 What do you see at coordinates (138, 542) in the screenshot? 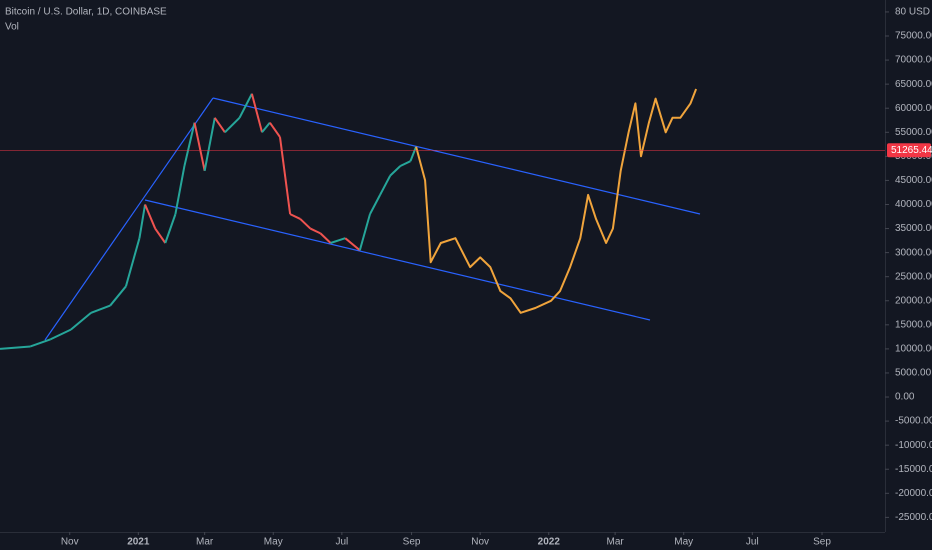
I see `x-tick-label: 2021` at bounding box center [138, 542].